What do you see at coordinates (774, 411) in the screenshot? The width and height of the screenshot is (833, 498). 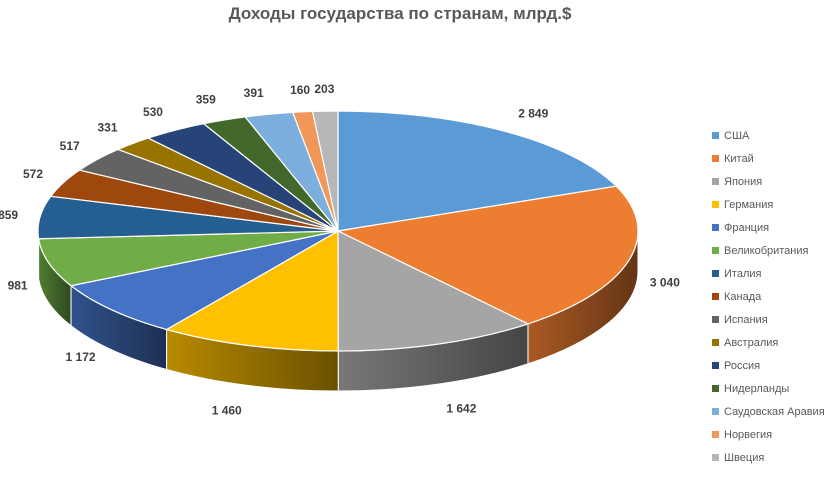 I see `legend-label: Саудовская Аравия` at bounding box center [774, 411].